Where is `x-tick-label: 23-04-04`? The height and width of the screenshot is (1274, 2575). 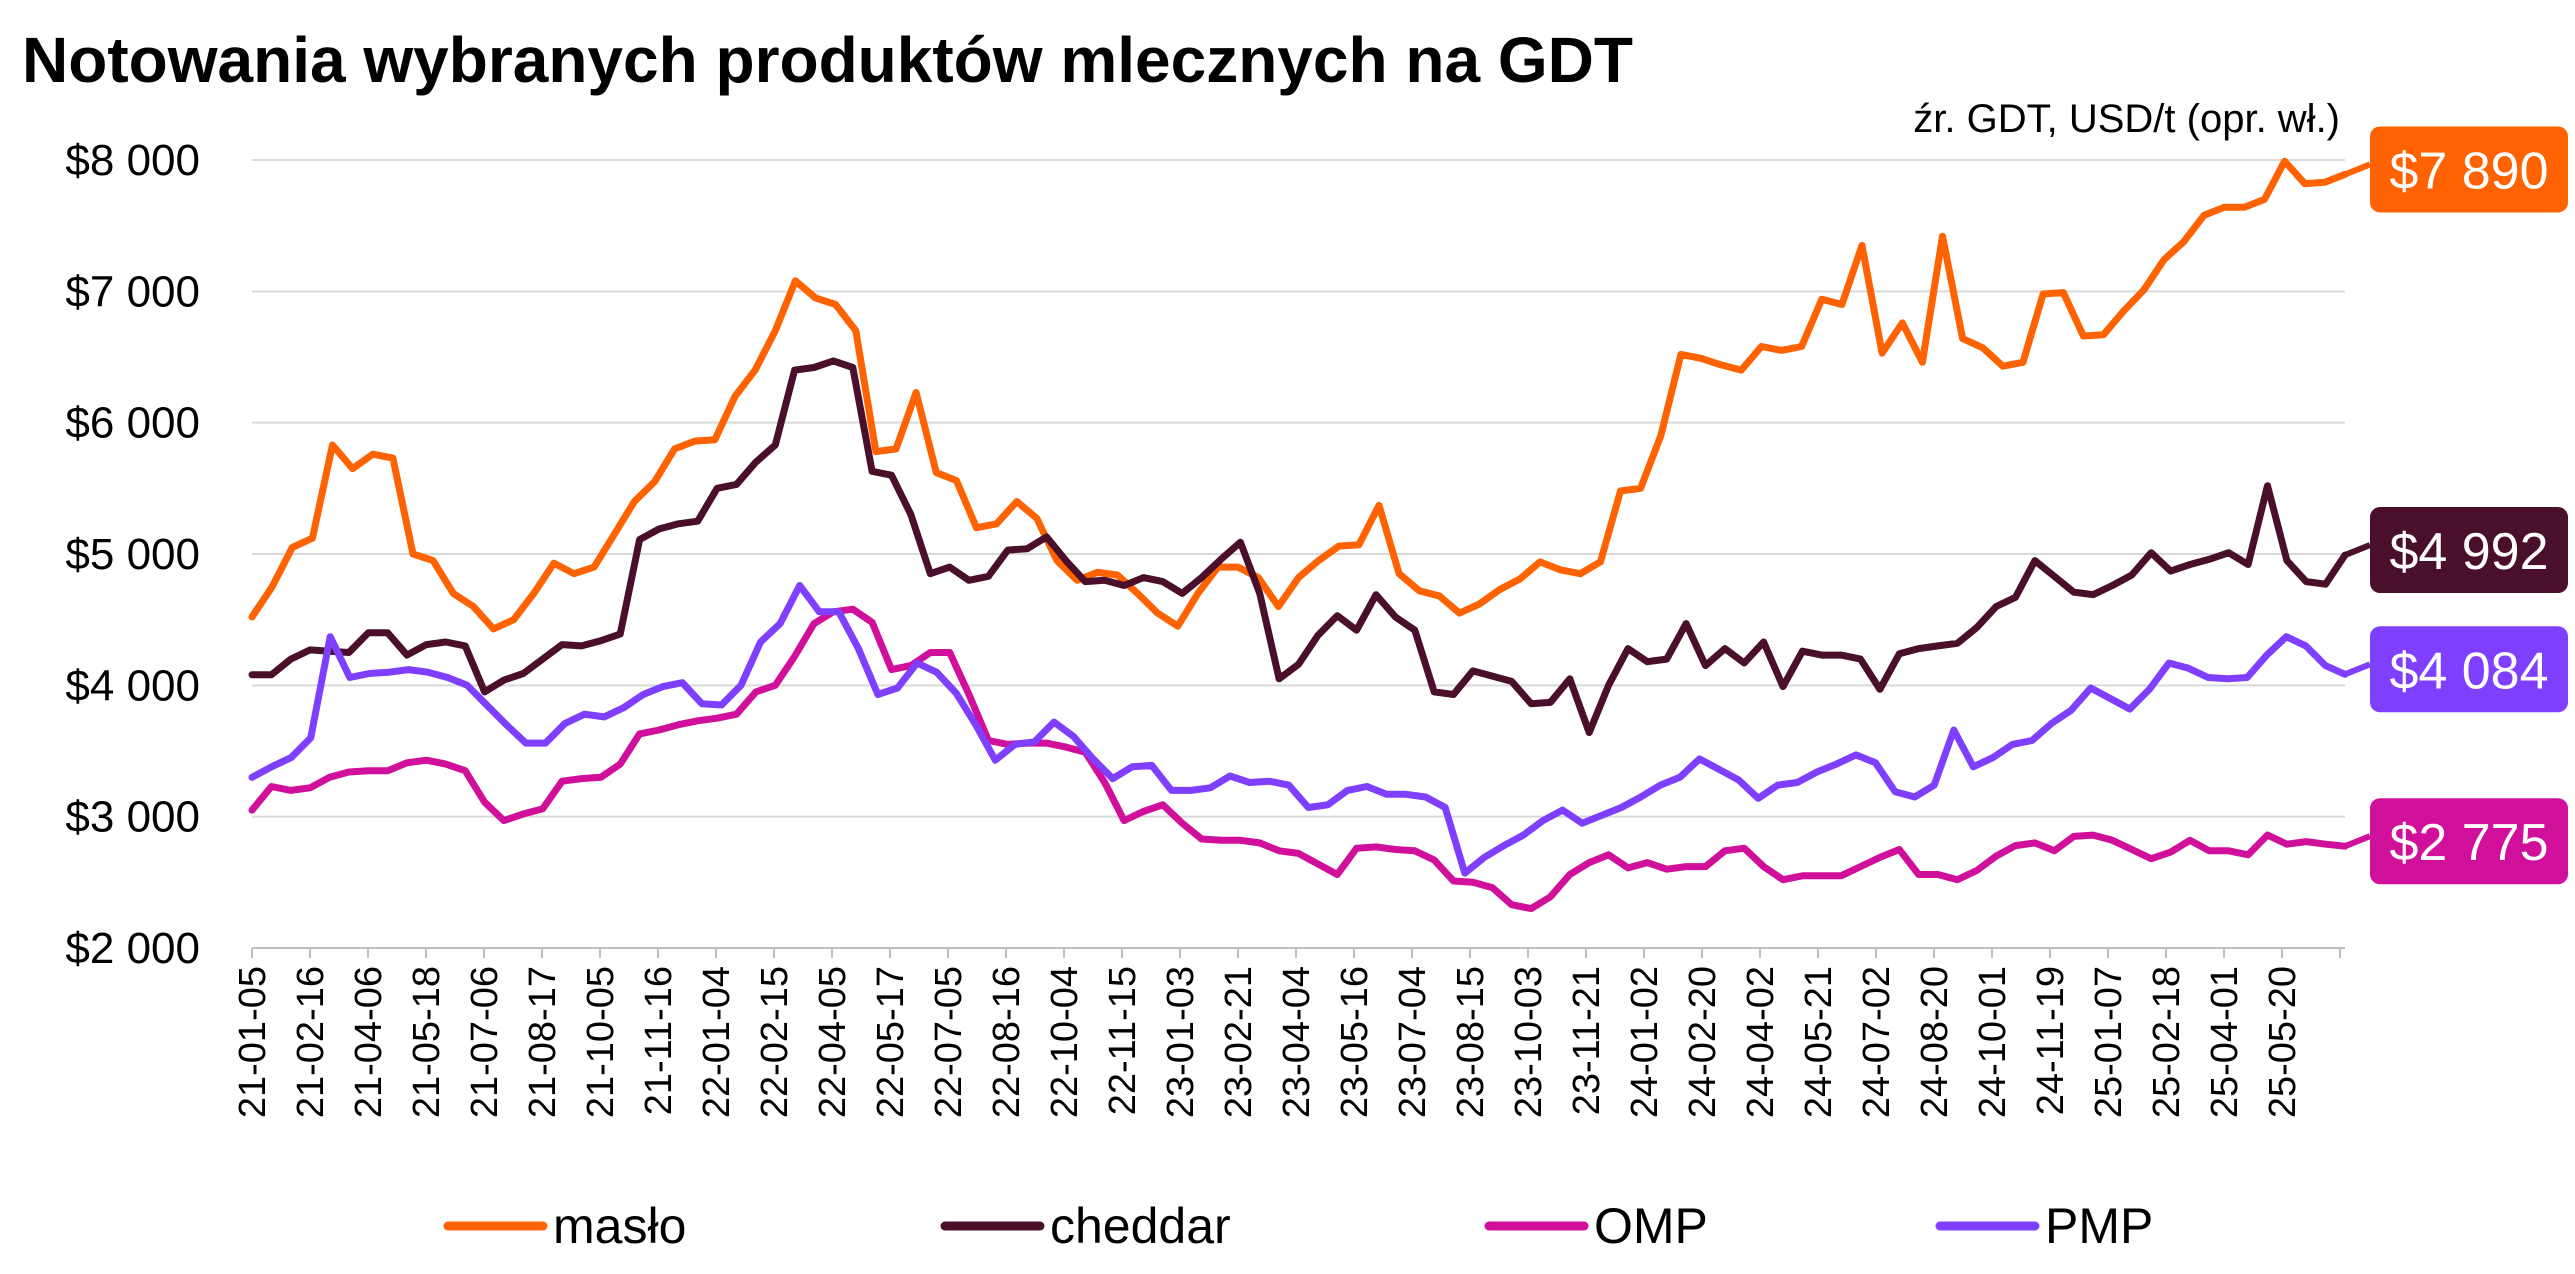
x-tick-label: 23-04-04 is located at coordinates (1297, 1042).